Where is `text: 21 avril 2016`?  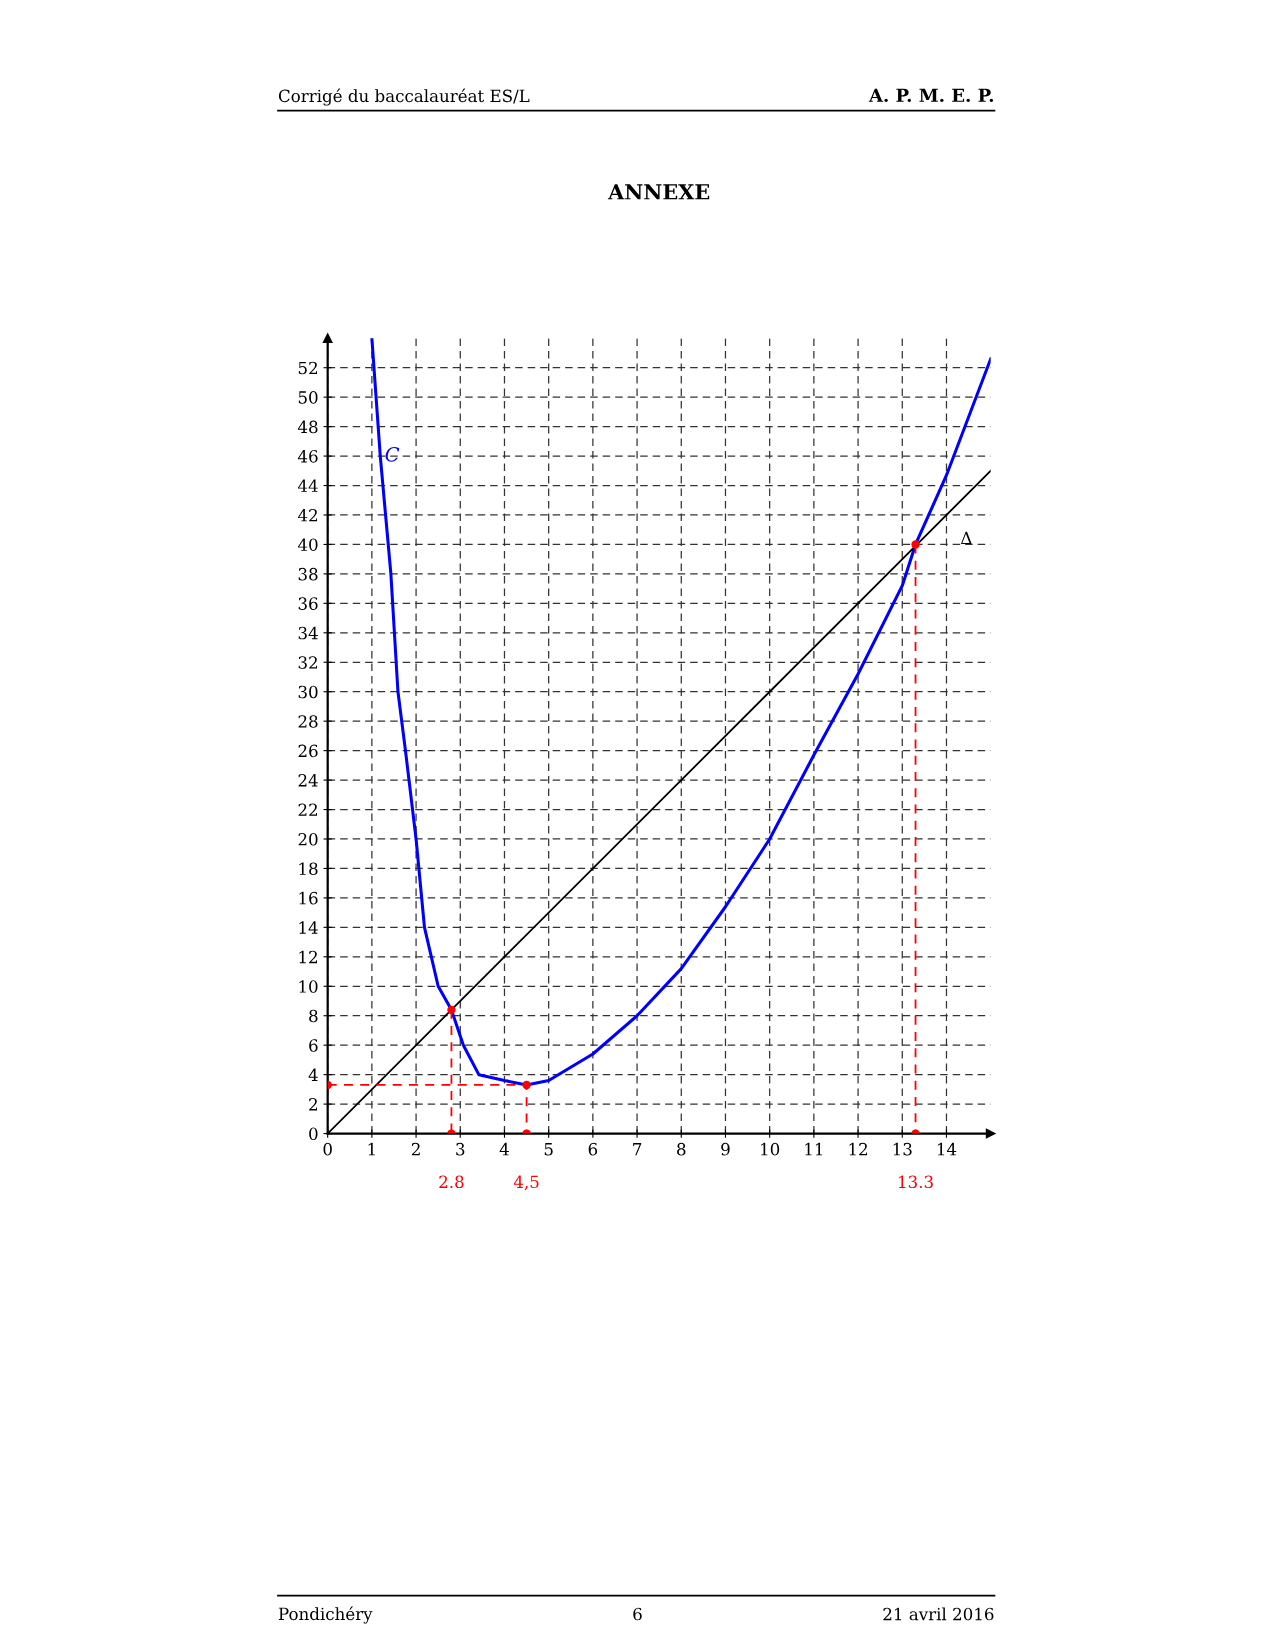
text: 21 avril 2016 is located at coordinates (938, 1614).